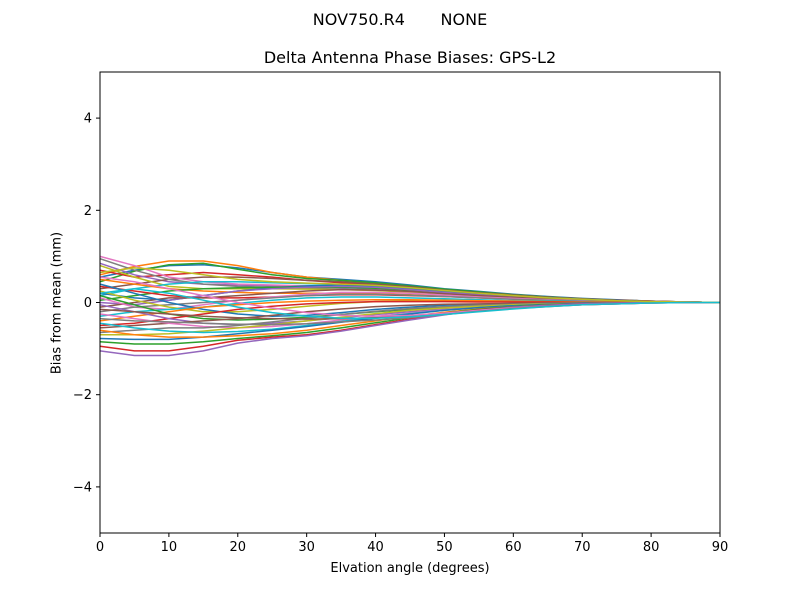  What do you see at coordinates (513, 547) in the screenshot?
I see `x-tick-label: 60` at bounding box center [513, 547].